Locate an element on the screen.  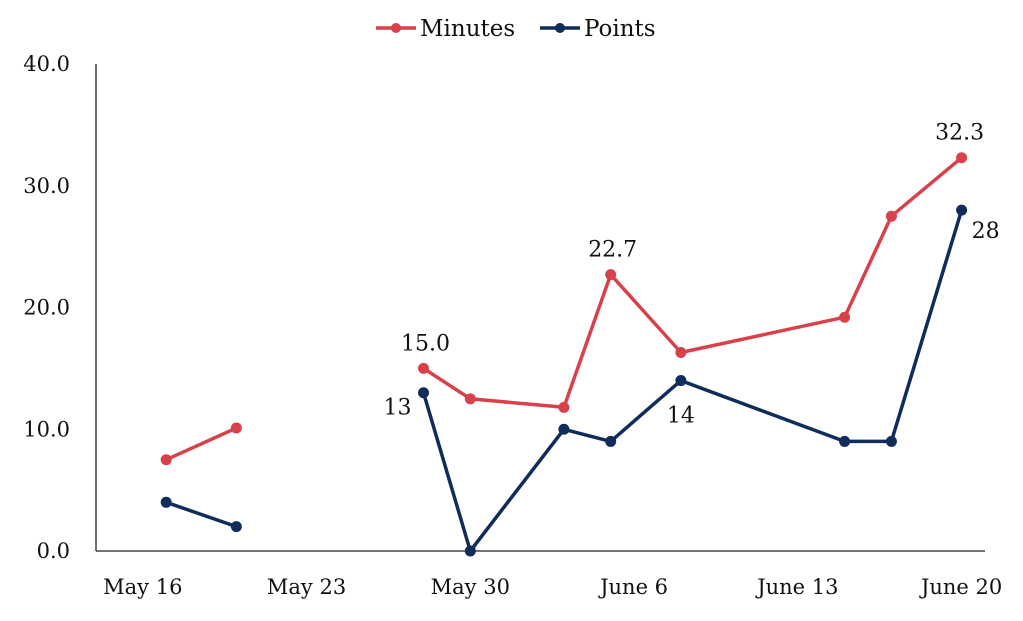
legend-label: Minutes is located at coordinates (467, 29).